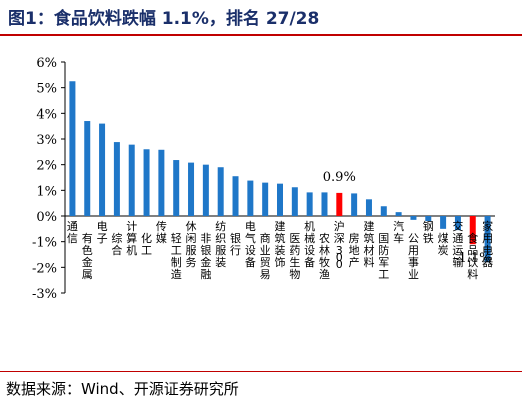 The height and width of the screenshot is (405, 522). I want to click on y-tick-label: -1%, so click(44, 243).